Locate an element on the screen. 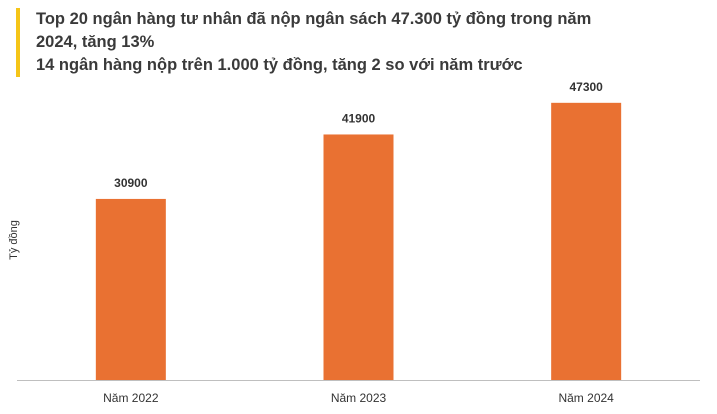 This screenshot has width=717, height=414. x-tick-label: Năm 2023 is located at coordinates (359, 398).